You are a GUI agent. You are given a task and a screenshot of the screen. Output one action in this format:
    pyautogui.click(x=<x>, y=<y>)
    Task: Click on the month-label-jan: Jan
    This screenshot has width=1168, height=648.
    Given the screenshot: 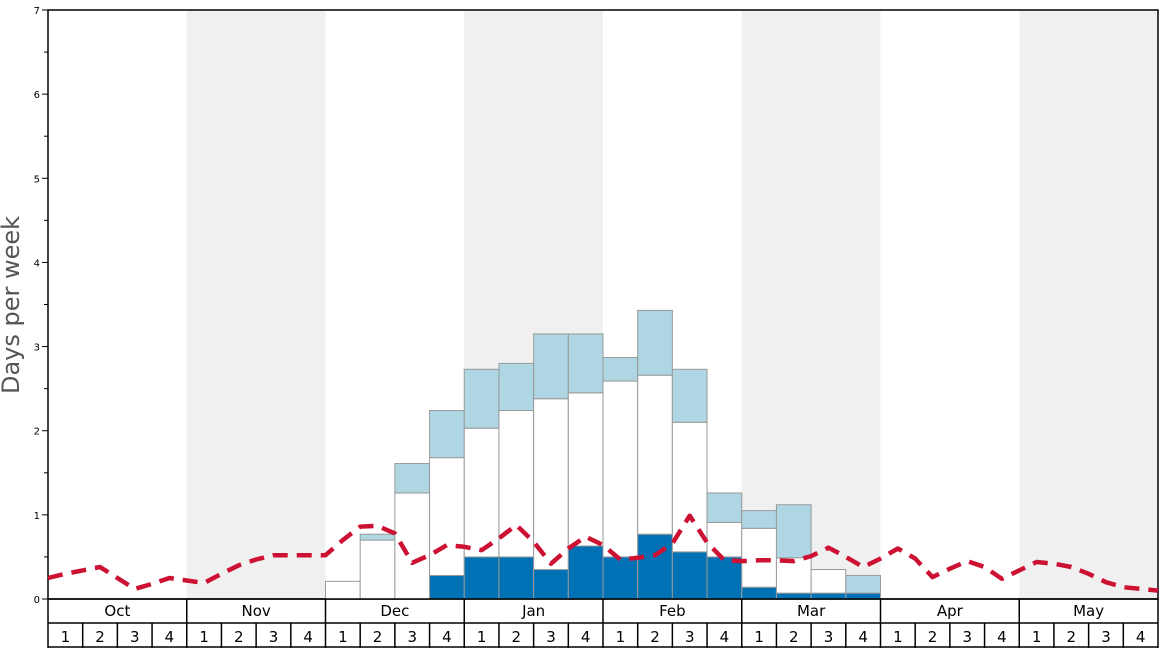 What is the action you would take?
    pyautogui.click(x=533, y=611)
    